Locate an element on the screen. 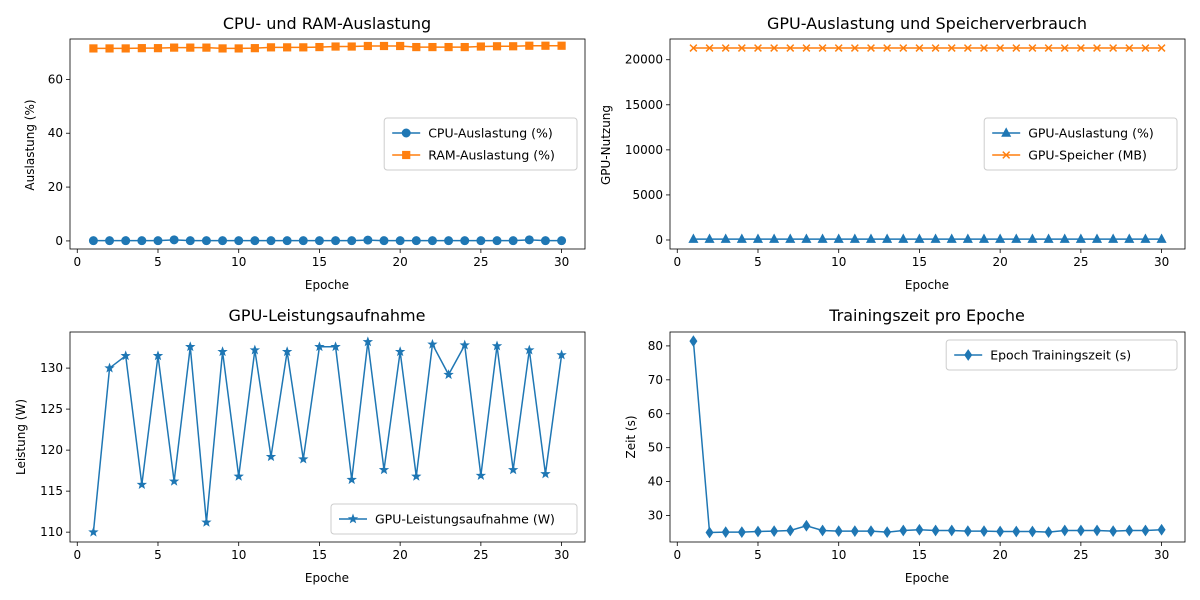 This screenshot has height=600, width=1200. legend-label: Epoch Trainingszeit (s) is located at coordinates (1060, 355).